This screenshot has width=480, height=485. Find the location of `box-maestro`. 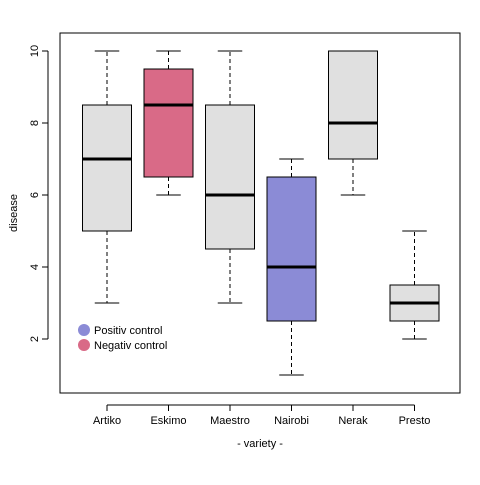

box-maestro is located at coordinates (230, 177).